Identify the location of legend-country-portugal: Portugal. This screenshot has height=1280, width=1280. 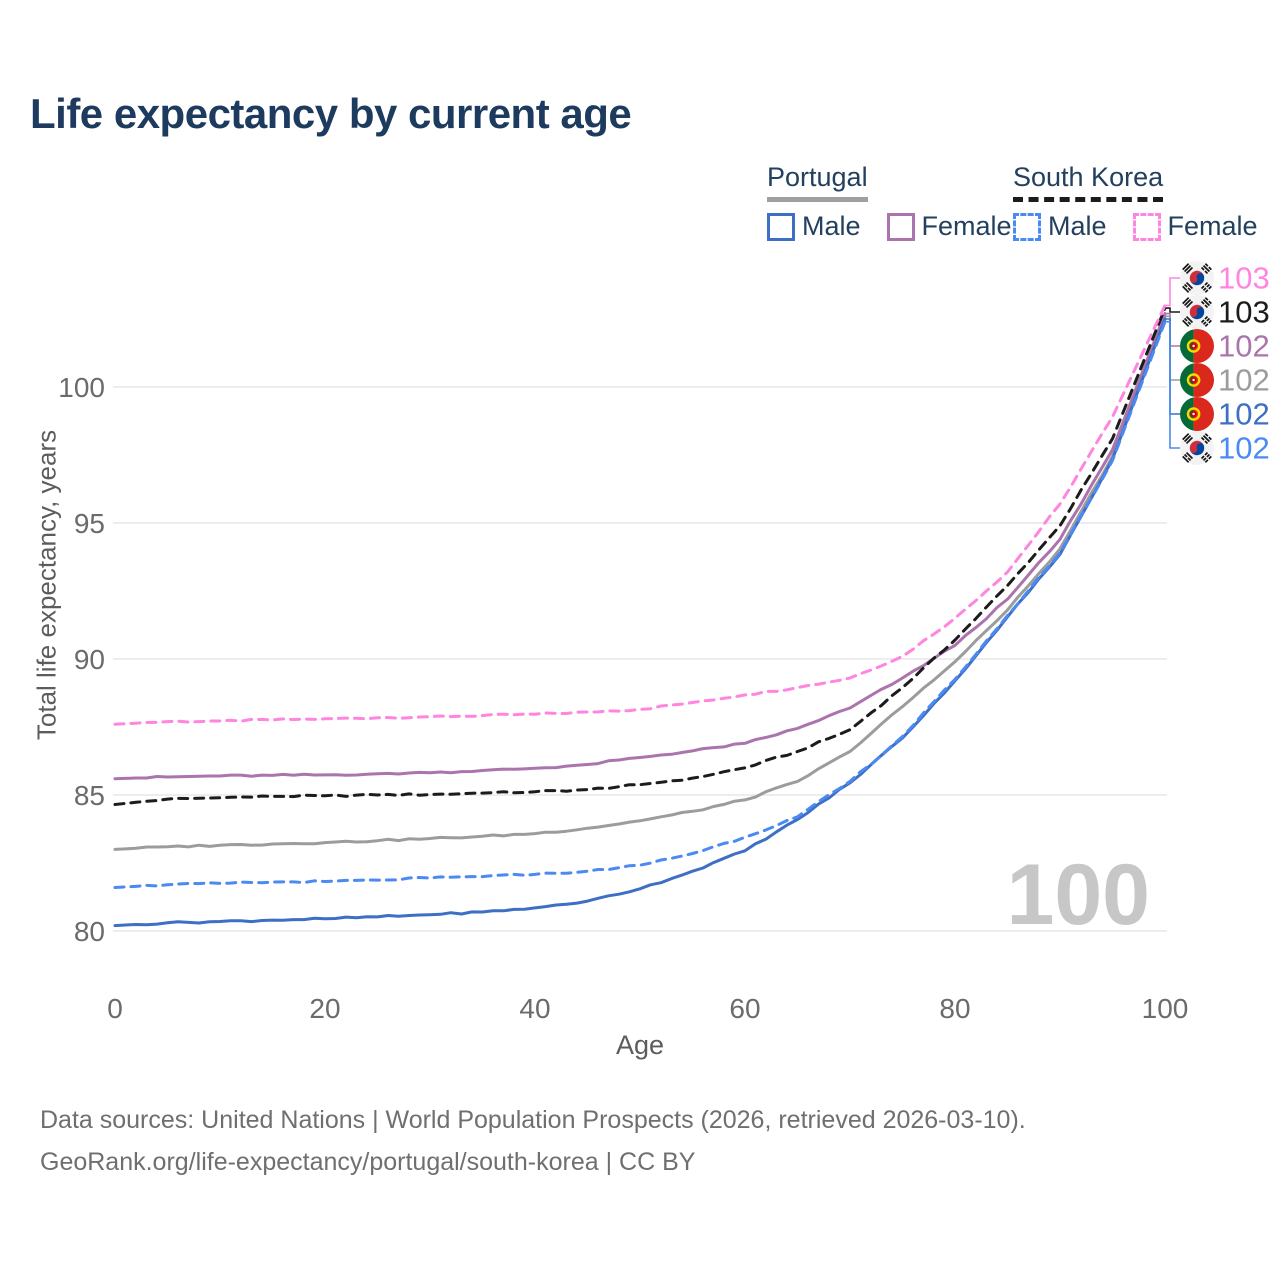
(817, 182).